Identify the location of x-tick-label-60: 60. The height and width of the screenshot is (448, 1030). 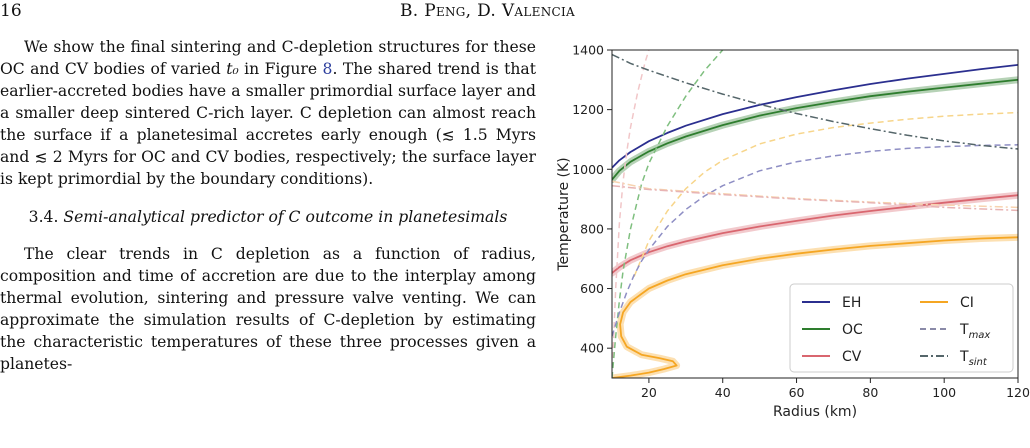
(797, 392).